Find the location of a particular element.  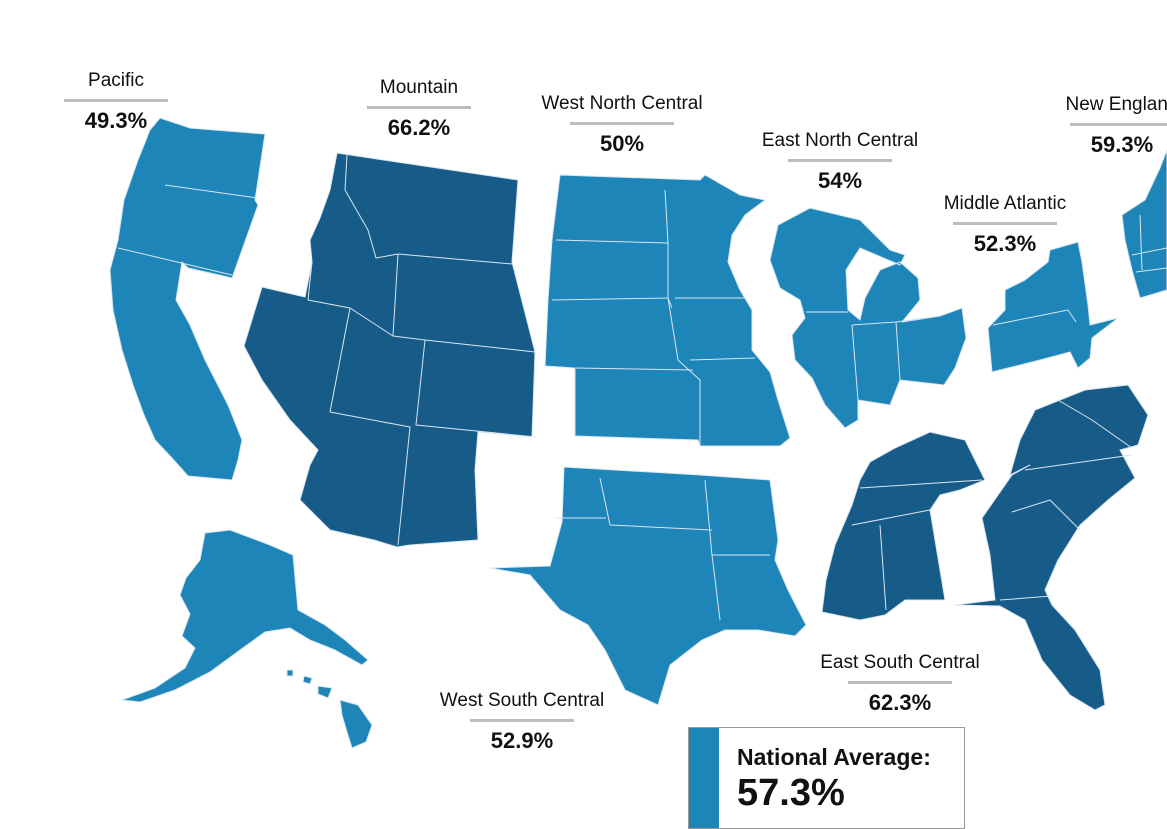

region-value: 59.3% is located at coordinates (1122, 144).